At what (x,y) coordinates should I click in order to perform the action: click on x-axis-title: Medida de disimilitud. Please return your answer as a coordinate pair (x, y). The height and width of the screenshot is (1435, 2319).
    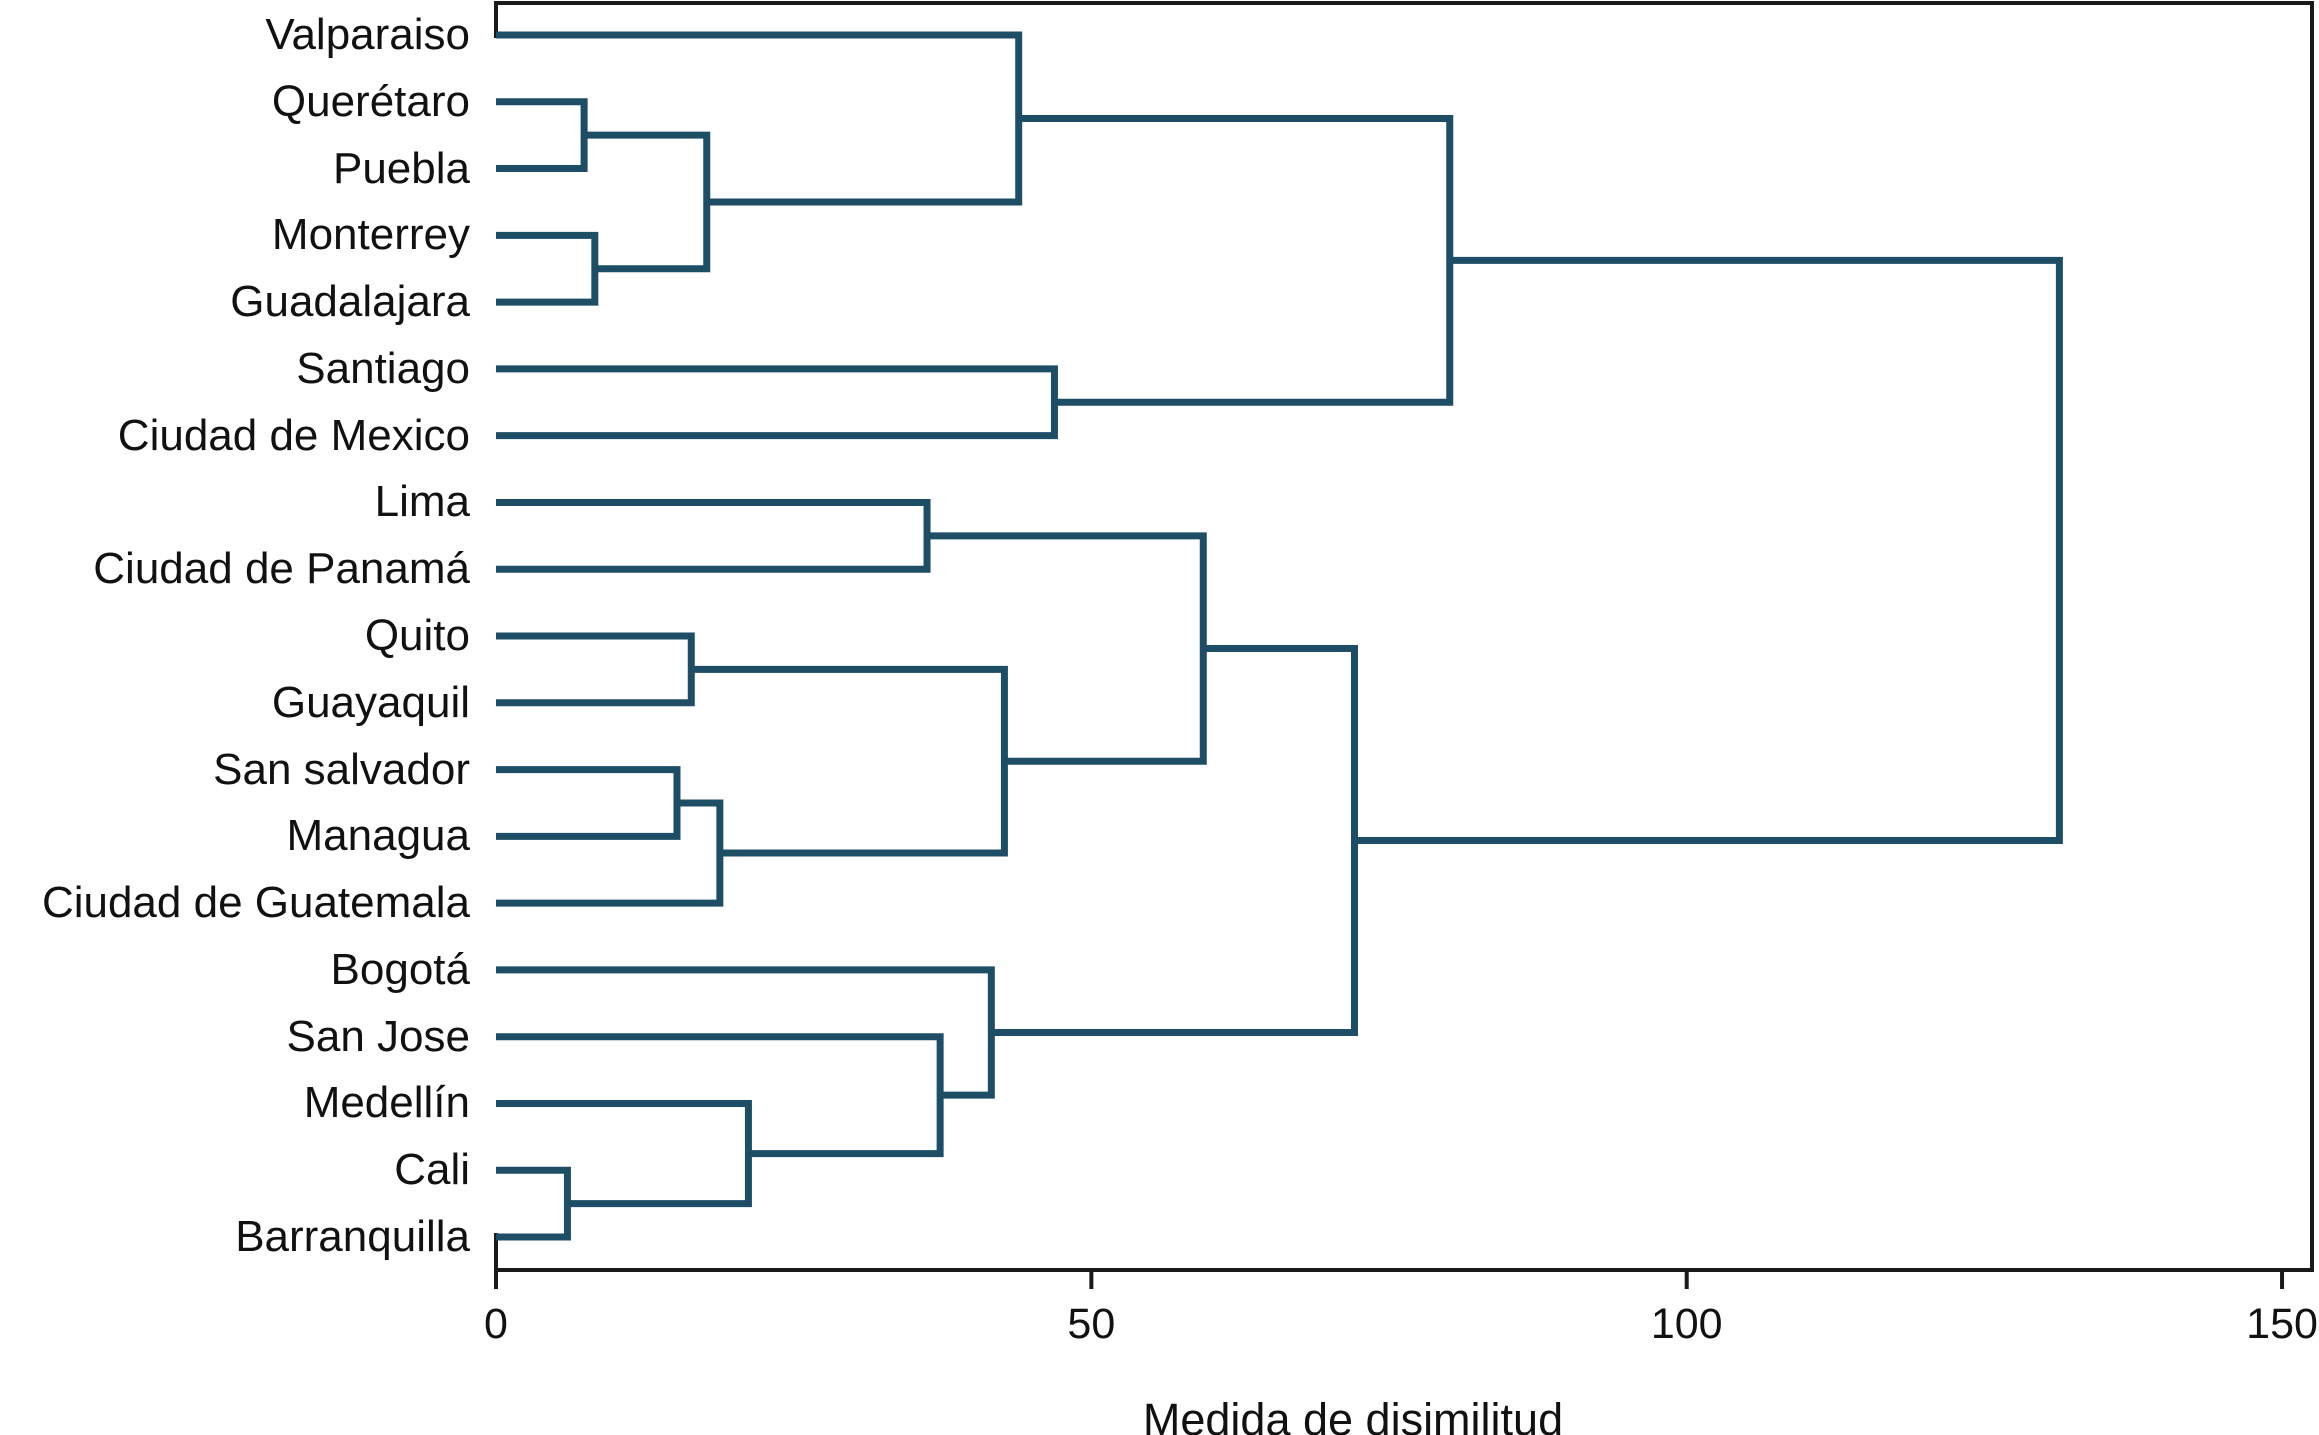
    Looking at the image, I should click on (1353, 1414).